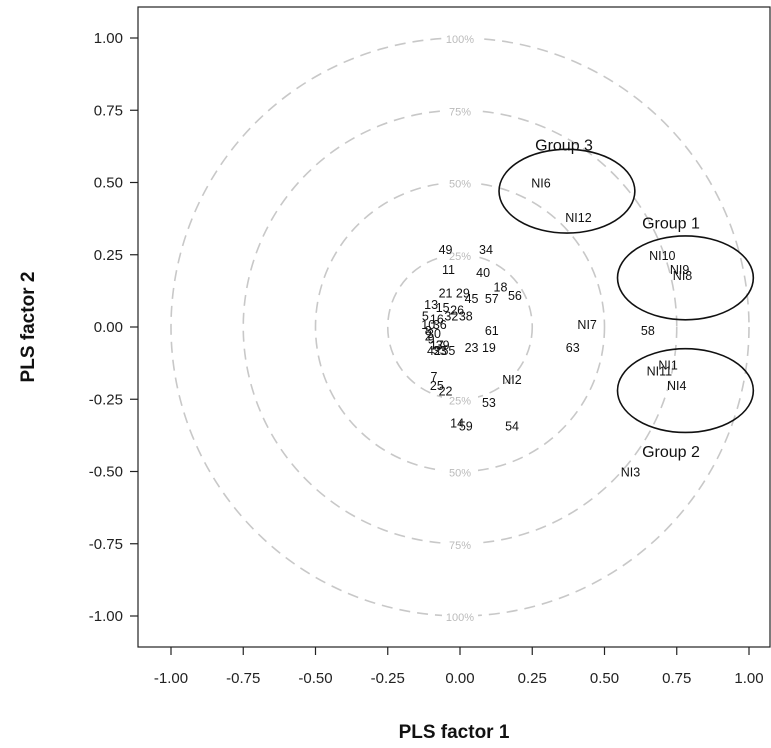 This screenshot has height=748, width=771. I want to click on data-point-label: 63, so click(573, 348).